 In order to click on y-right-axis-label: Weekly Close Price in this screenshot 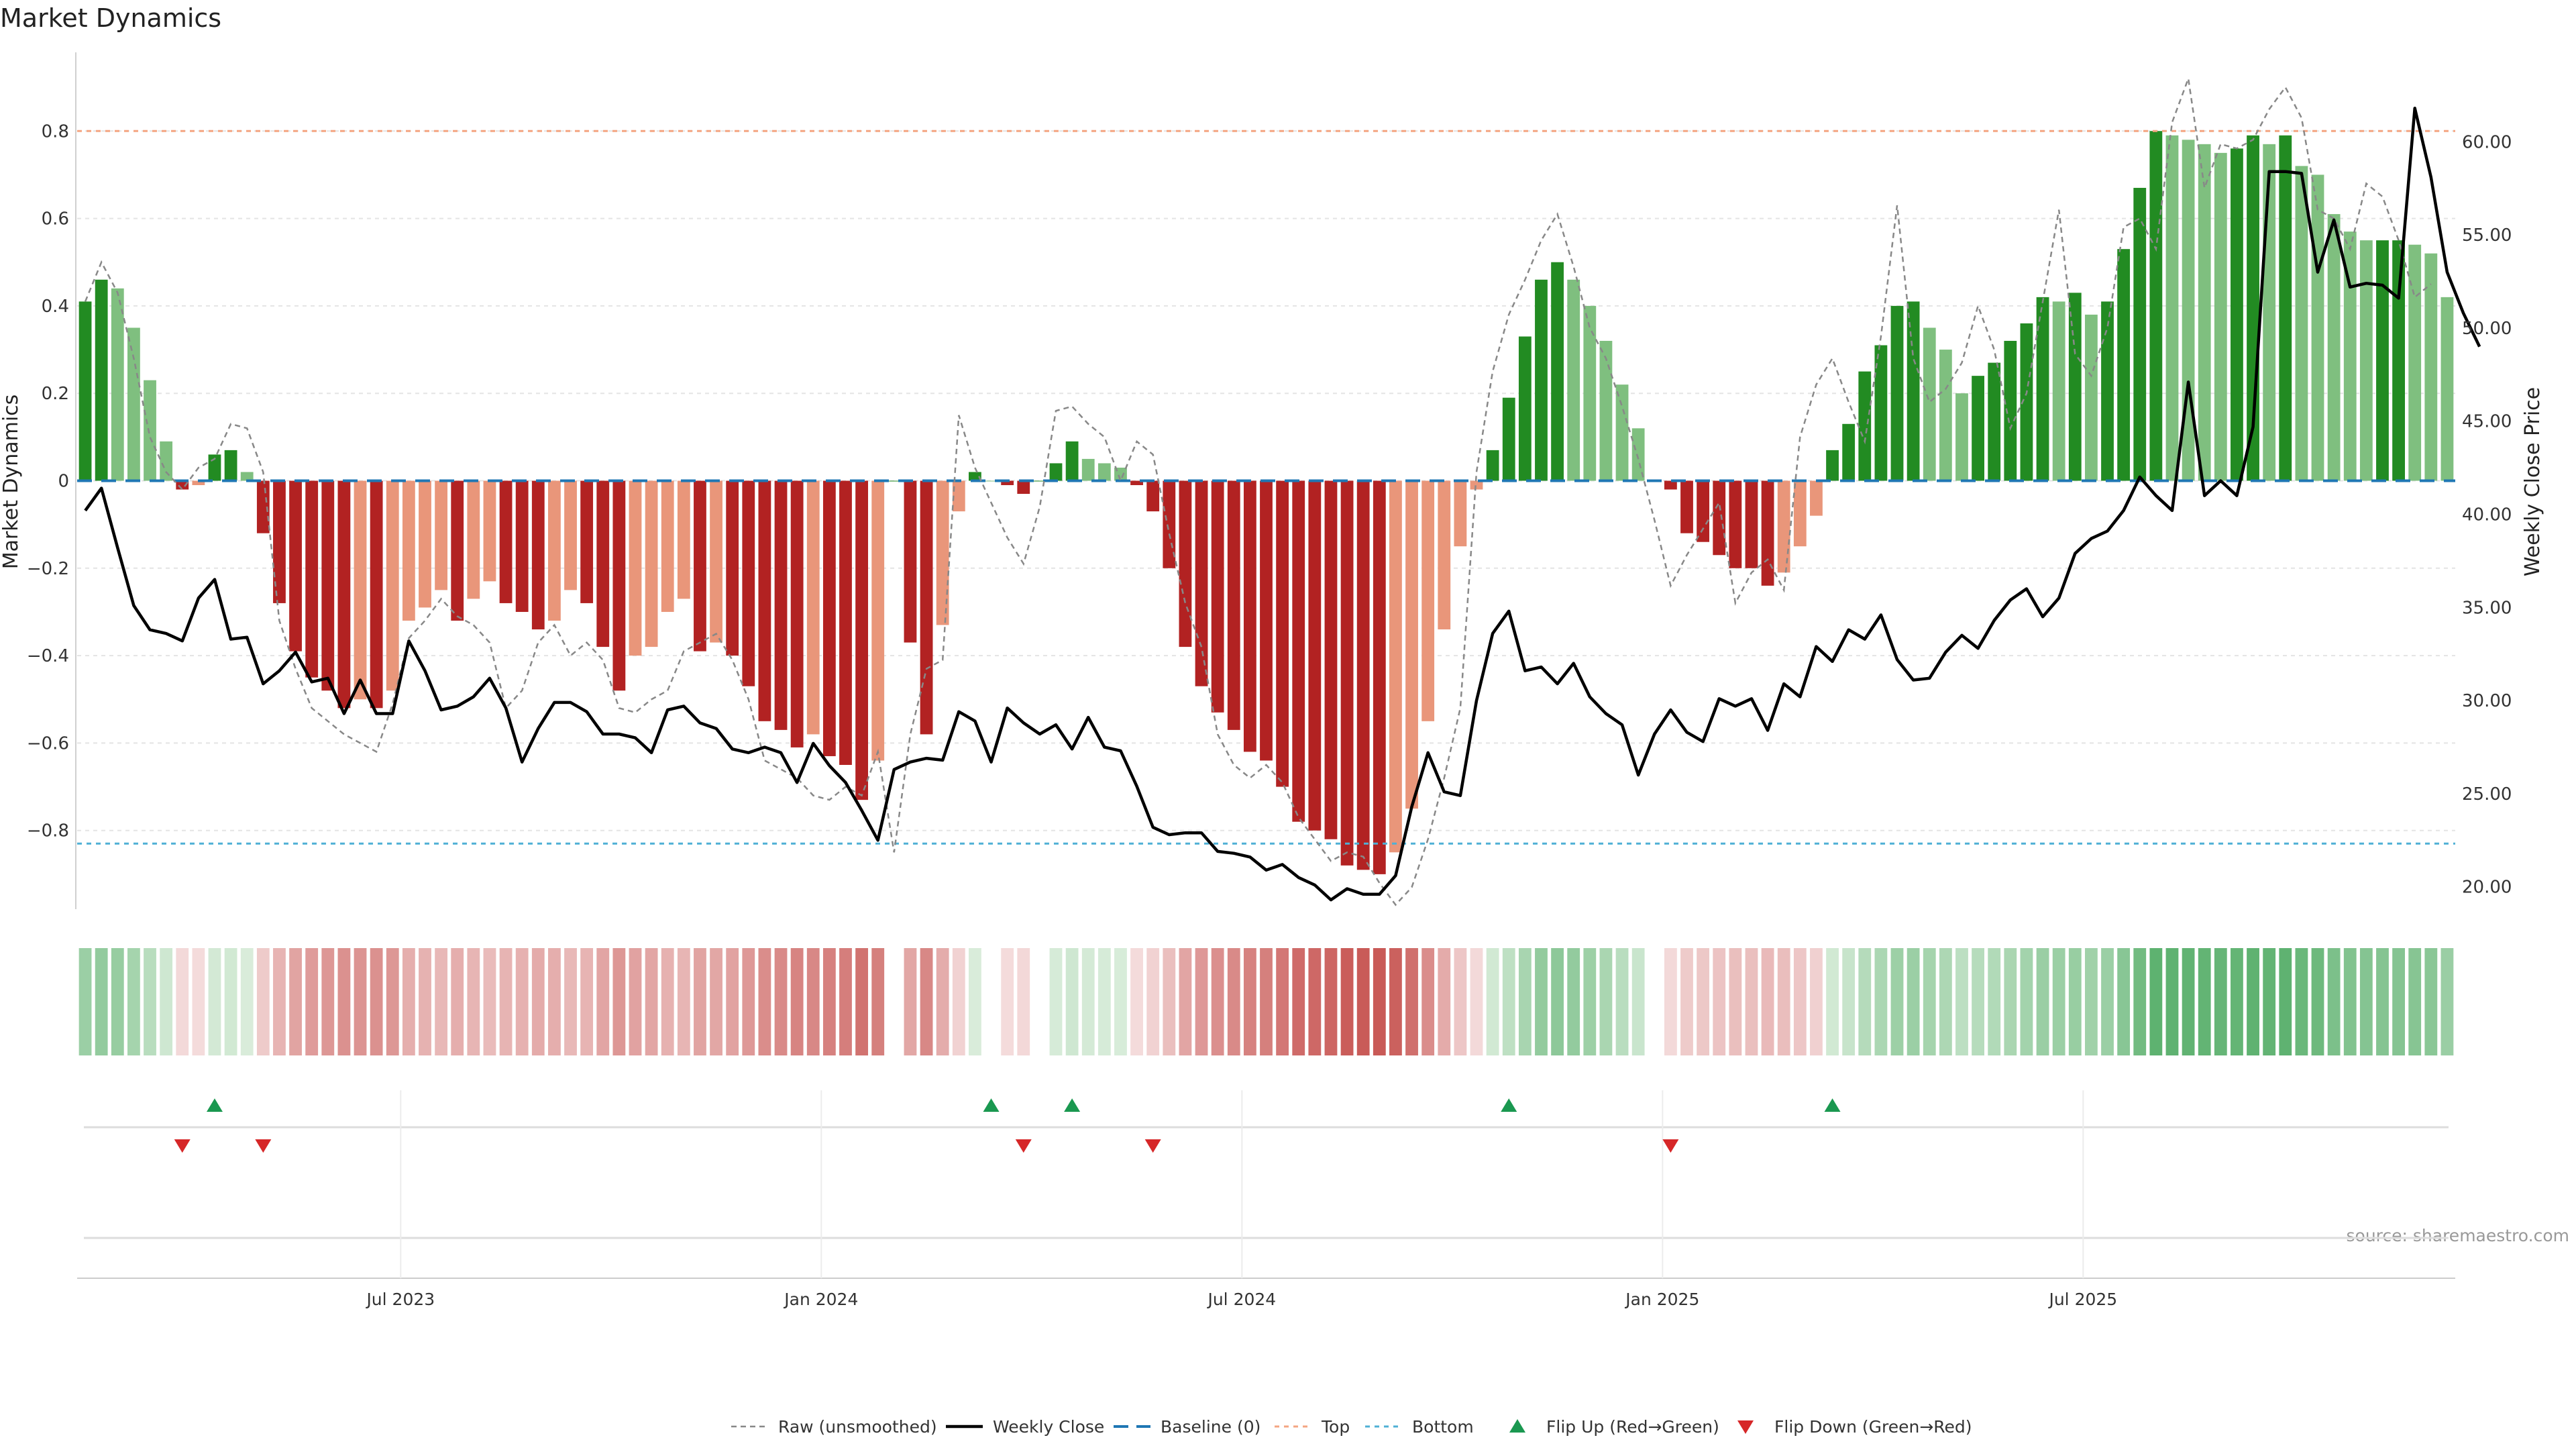, I will do `click(2532, 482)`.